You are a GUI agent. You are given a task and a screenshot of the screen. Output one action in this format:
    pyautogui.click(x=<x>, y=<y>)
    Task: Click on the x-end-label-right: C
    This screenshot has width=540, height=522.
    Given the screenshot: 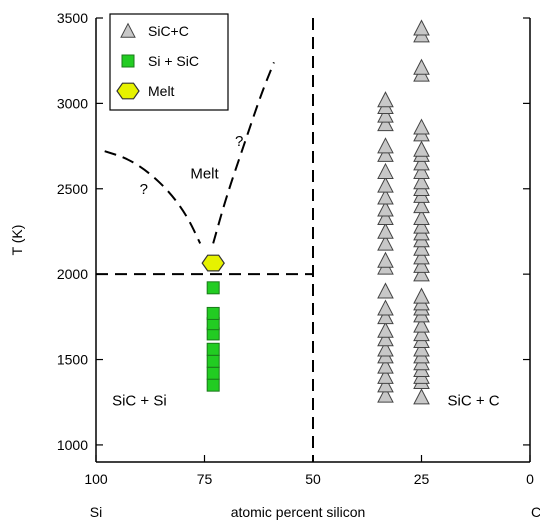 What is the action you would take?
    pyautogui.click(x=535, y=512)
    